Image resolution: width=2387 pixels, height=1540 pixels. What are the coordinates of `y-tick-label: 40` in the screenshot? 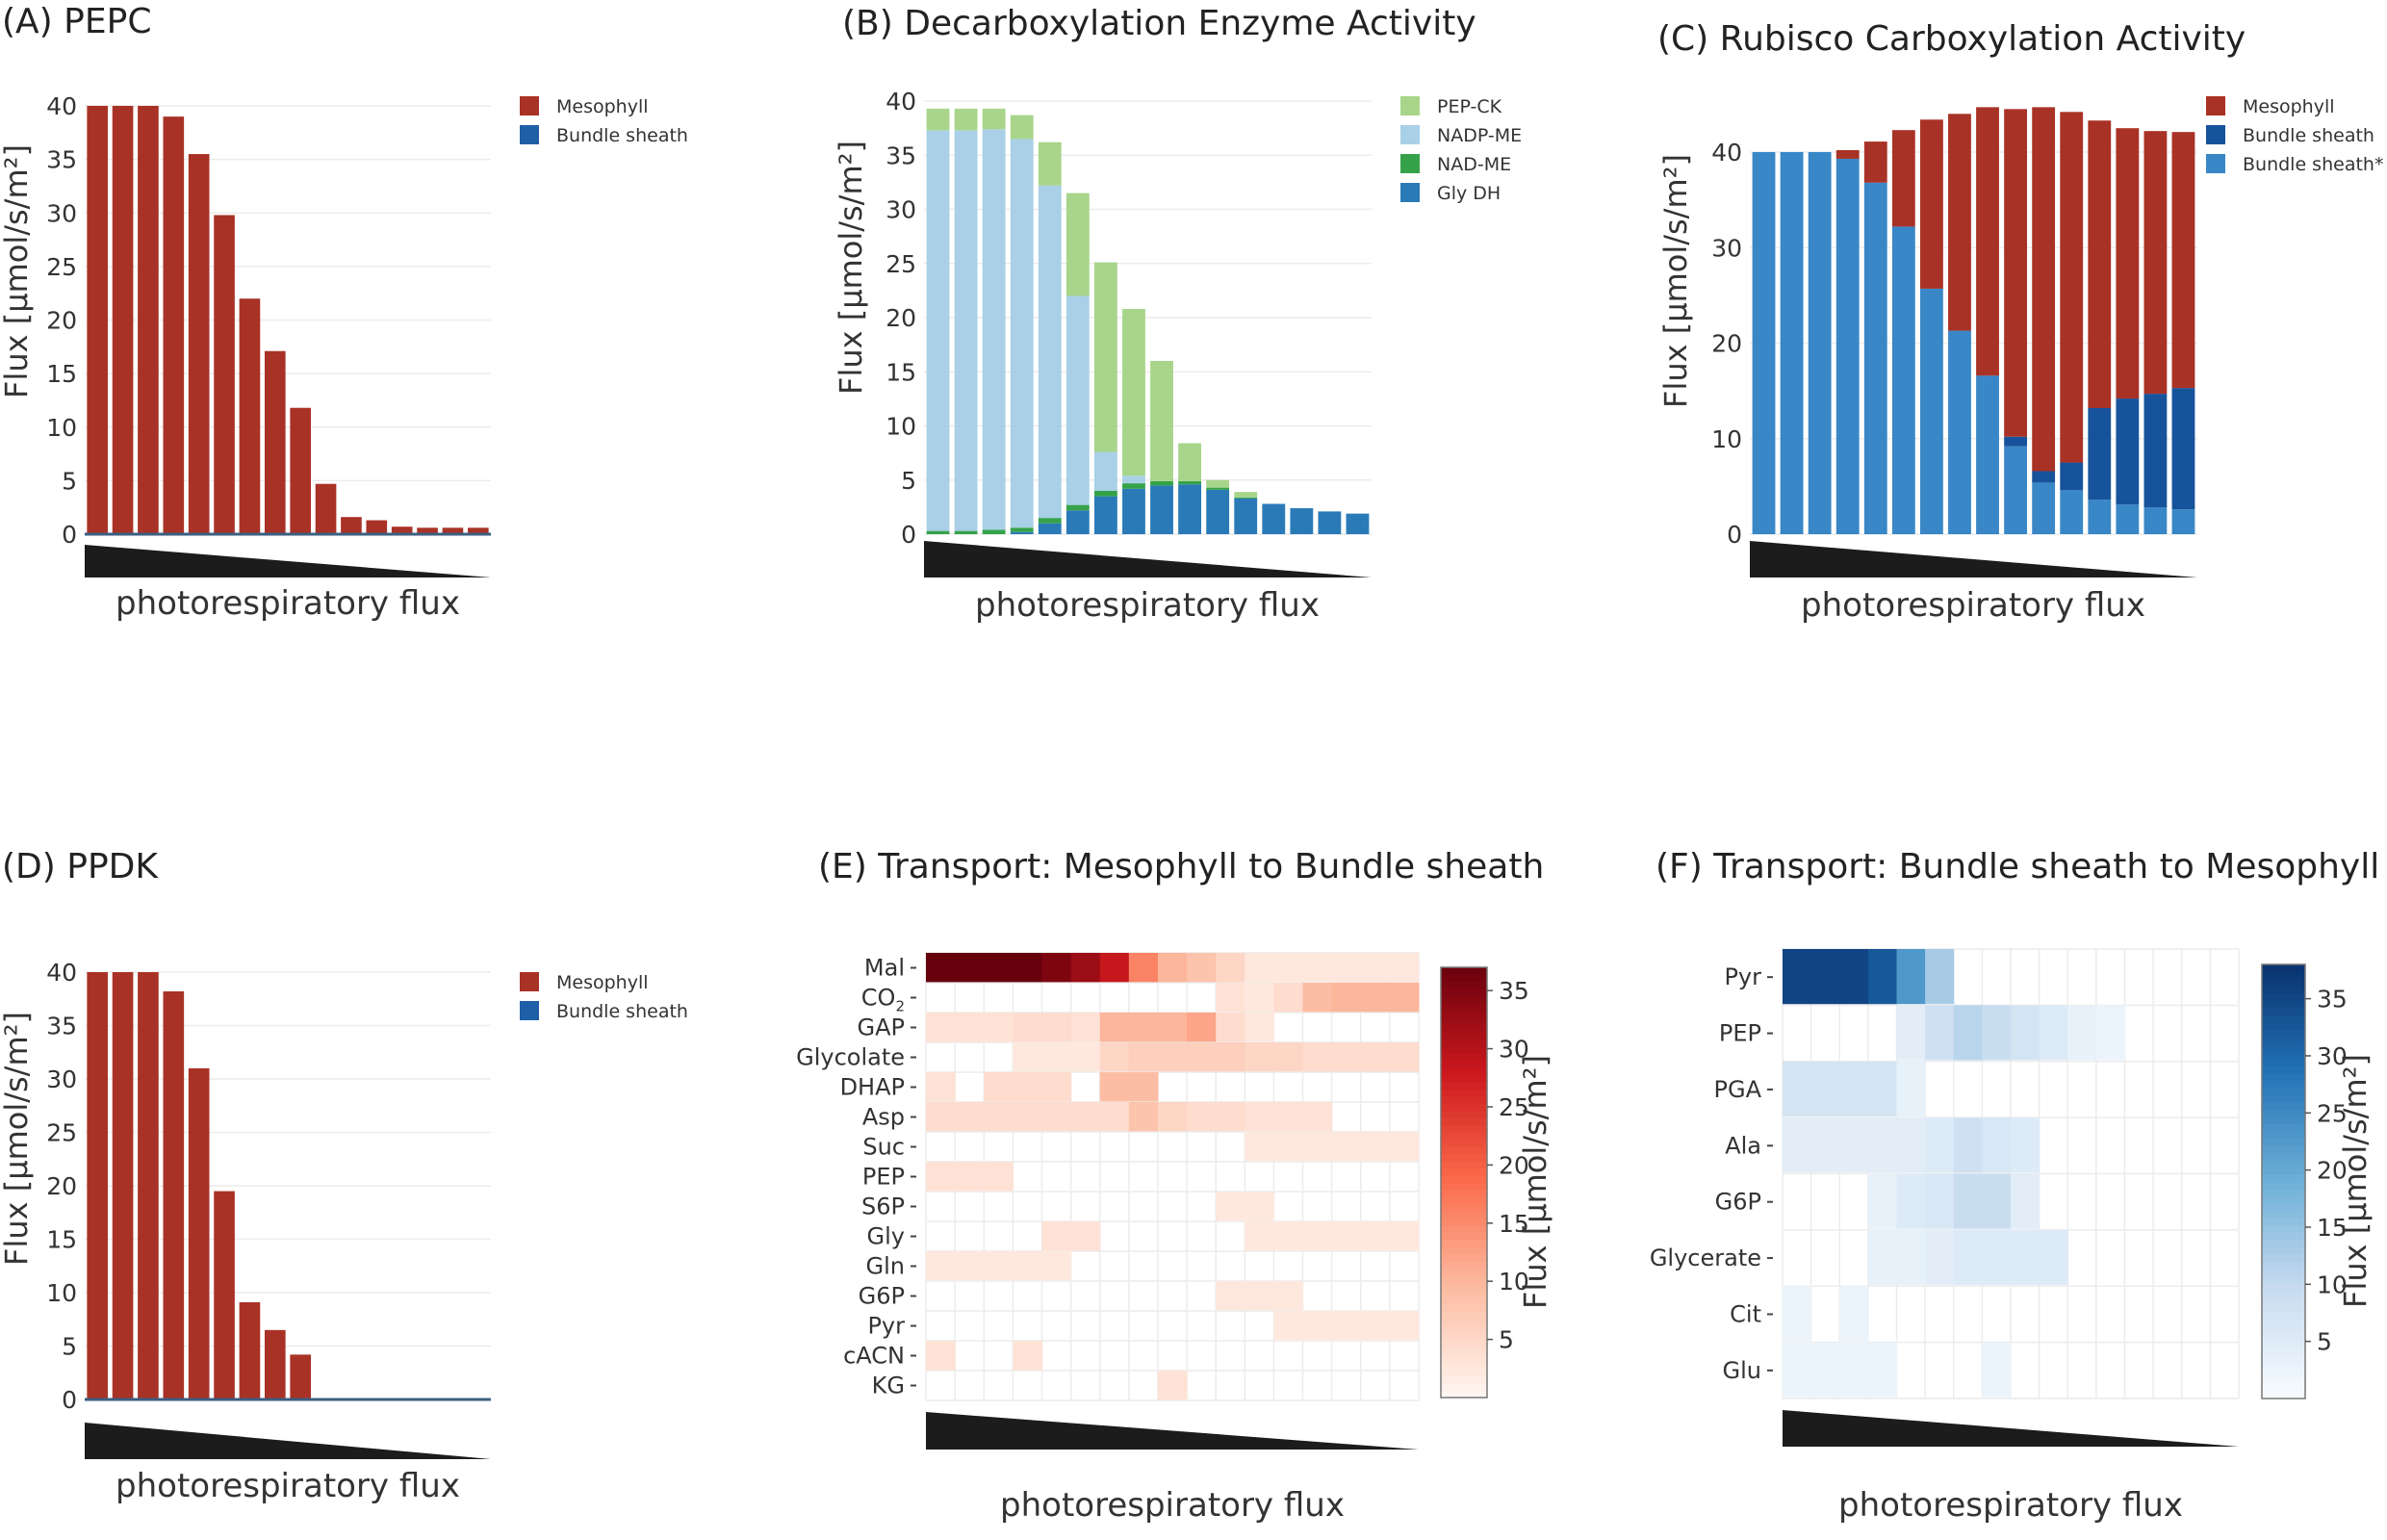 It's located at (61, 973).